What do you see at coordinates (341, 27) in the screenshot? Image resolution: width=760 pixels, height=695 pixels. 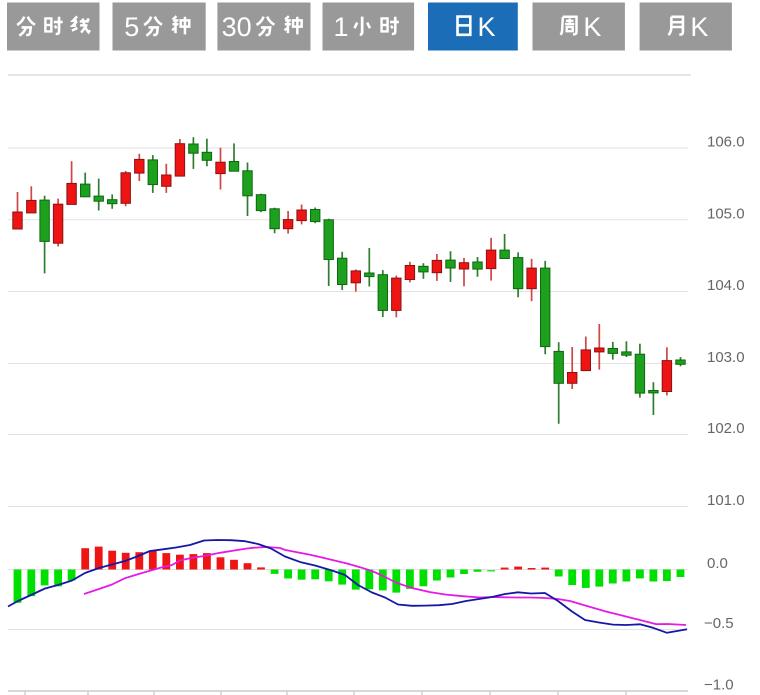 I see `svg-text: 1` at bounding box center [341, 27].